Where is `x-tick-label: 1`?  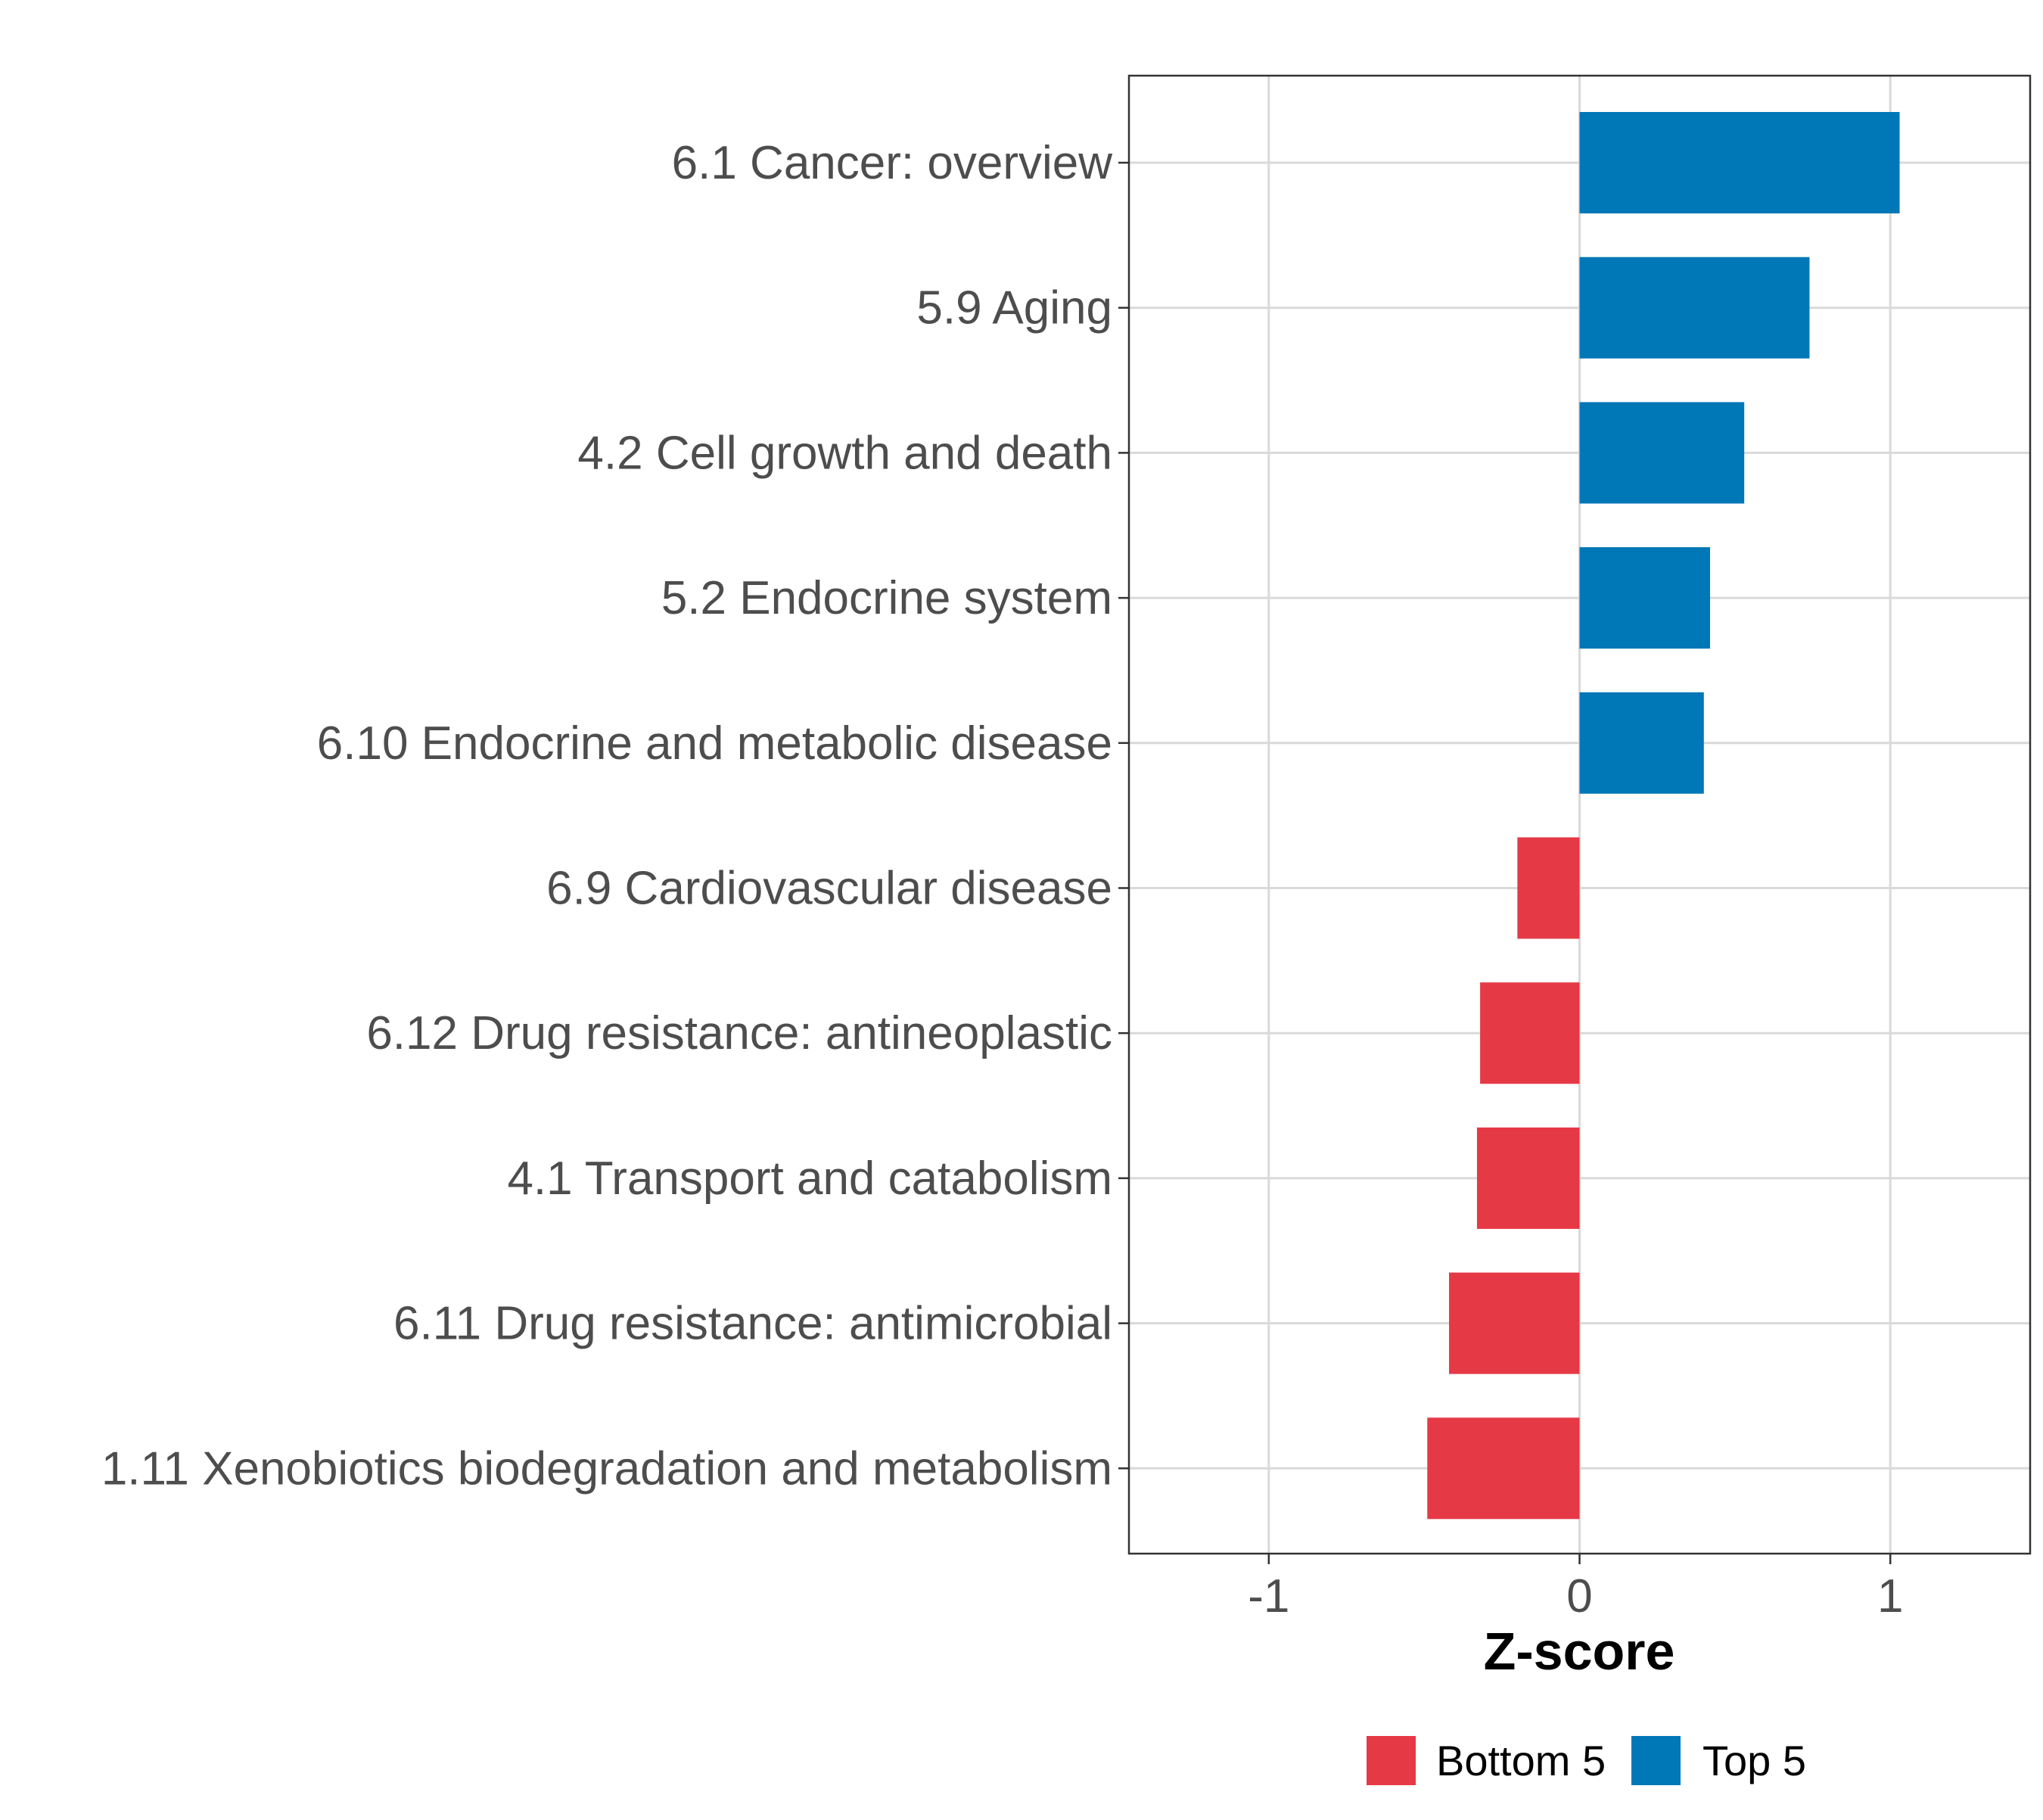
x-tick-label: 1 is located at coordinates (1890, 1596).